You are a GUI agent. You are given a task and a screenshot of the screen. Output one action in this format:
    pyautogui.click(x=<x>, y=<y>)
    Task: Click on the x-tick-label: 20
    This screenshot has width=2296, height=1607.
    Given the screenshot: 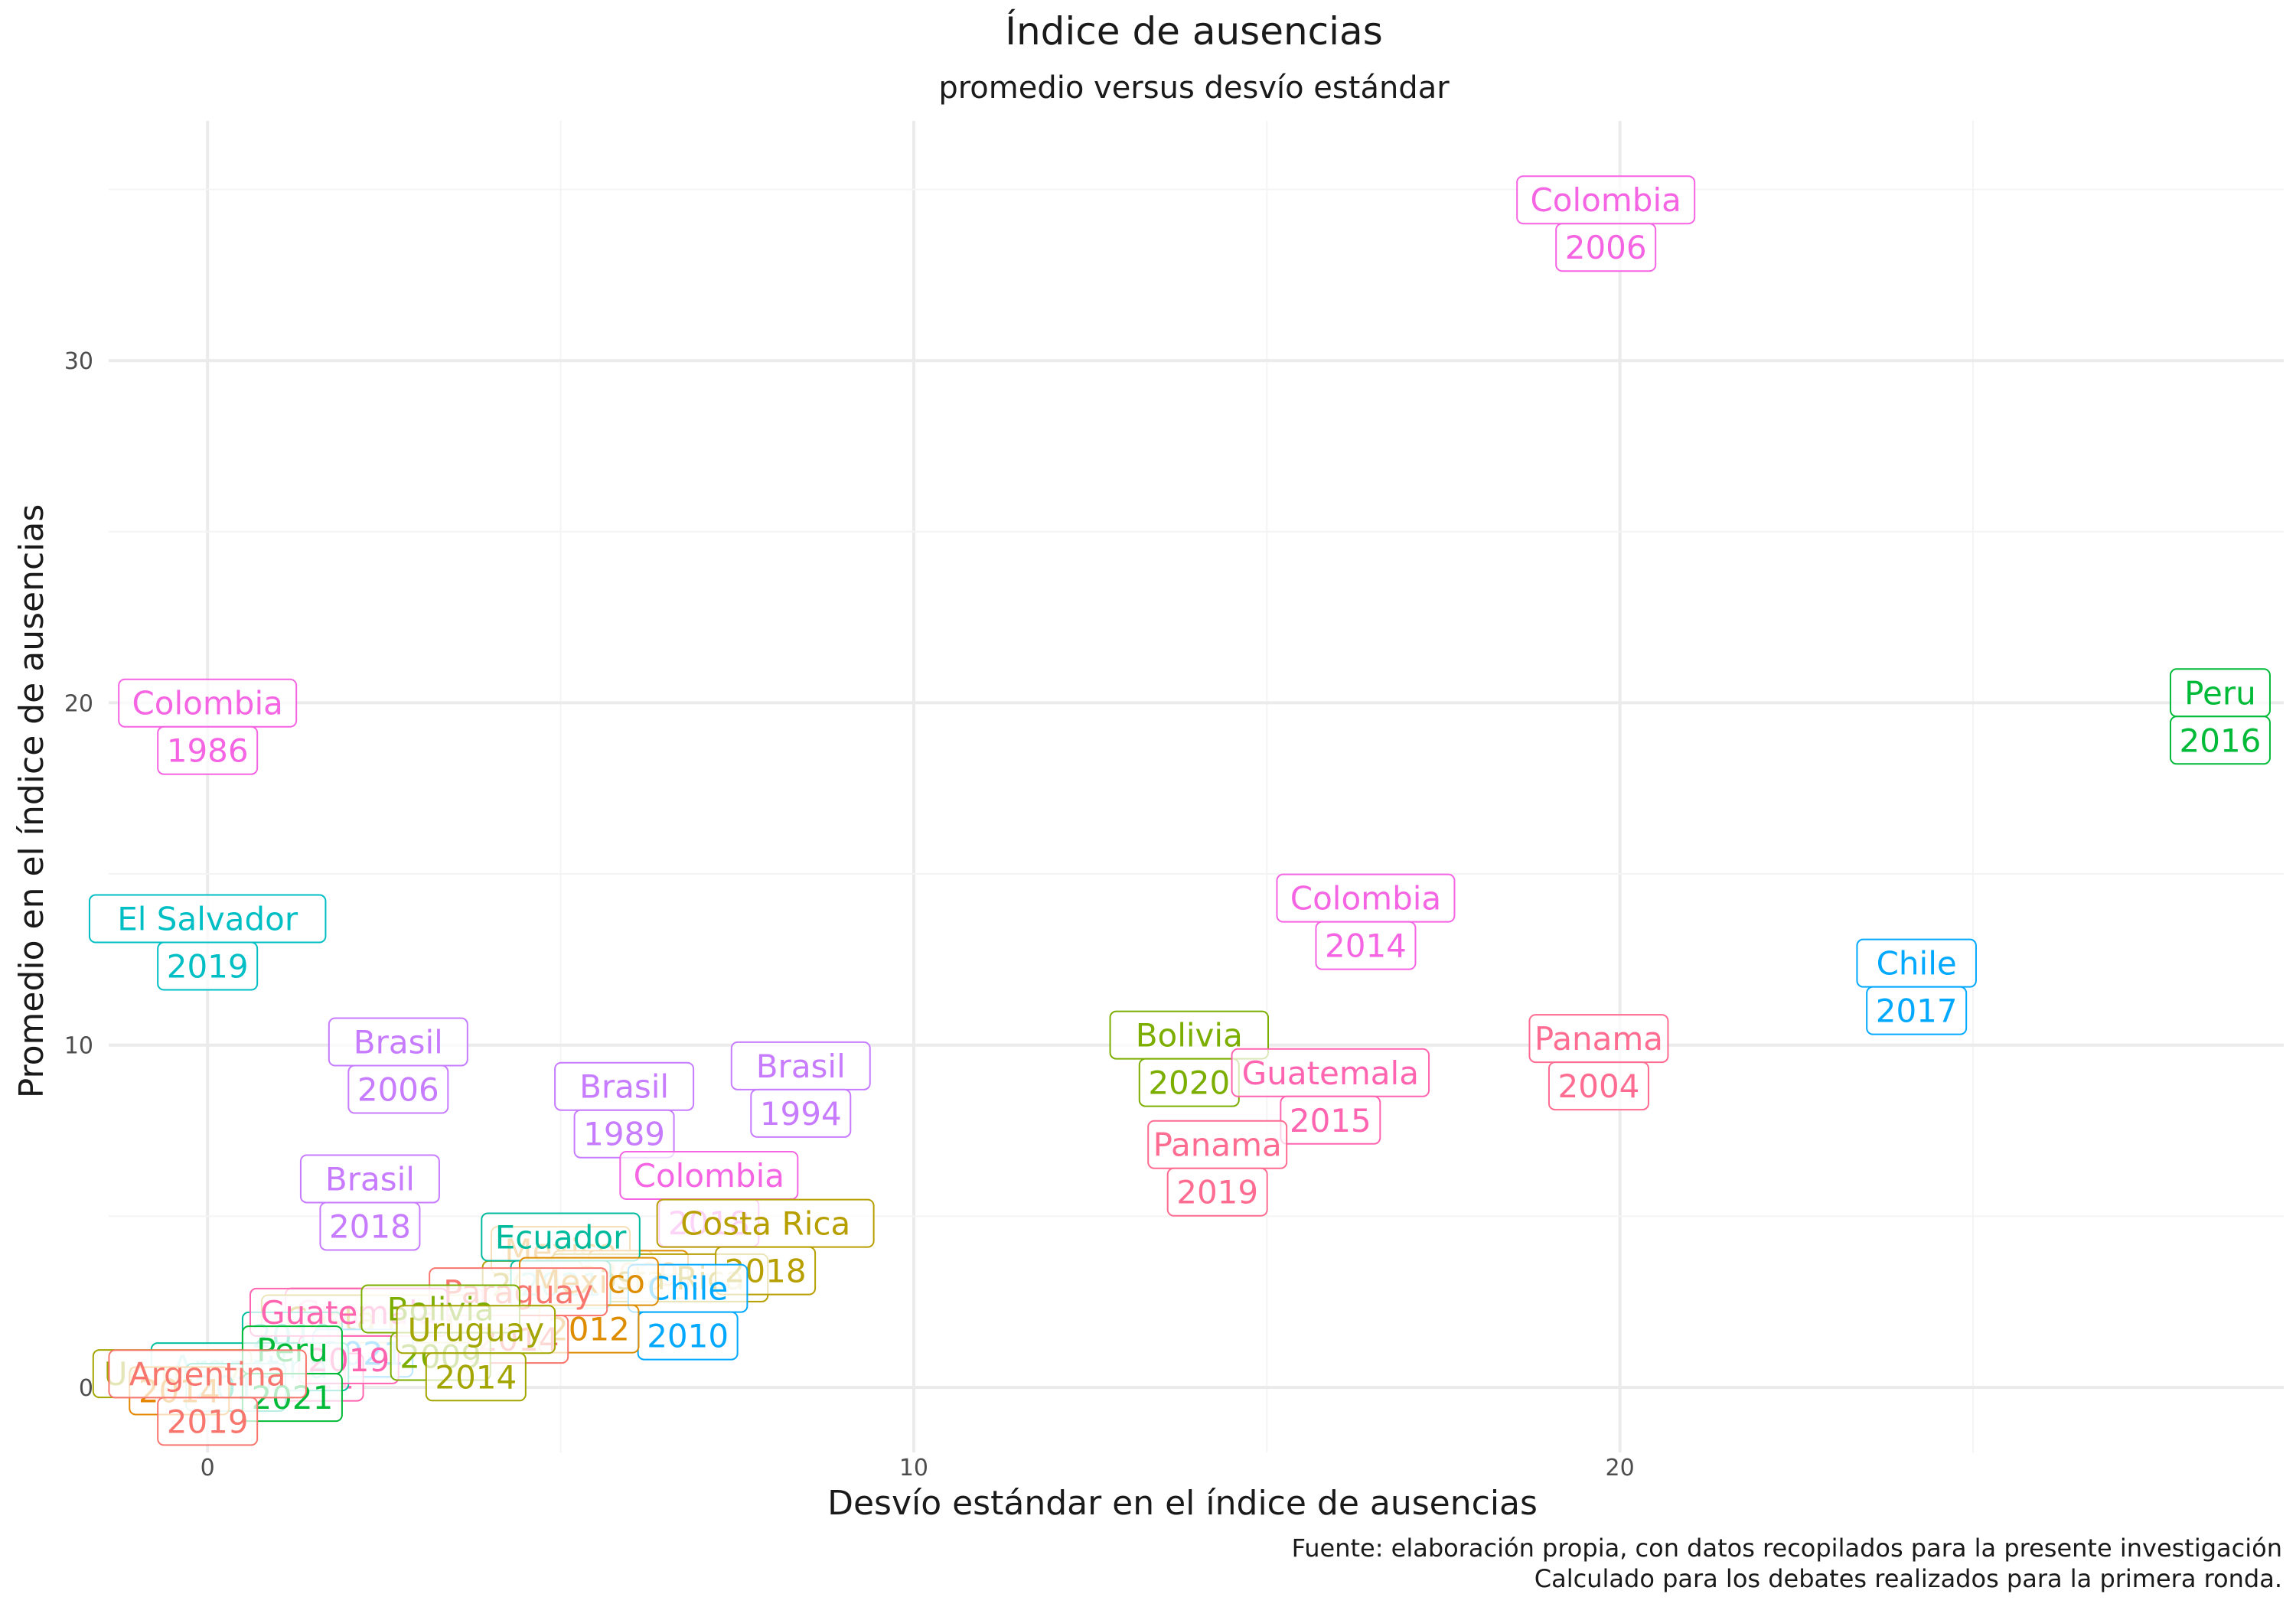 What is the action you would take?
    pyautogui.click(x=1620, y=1468)
    